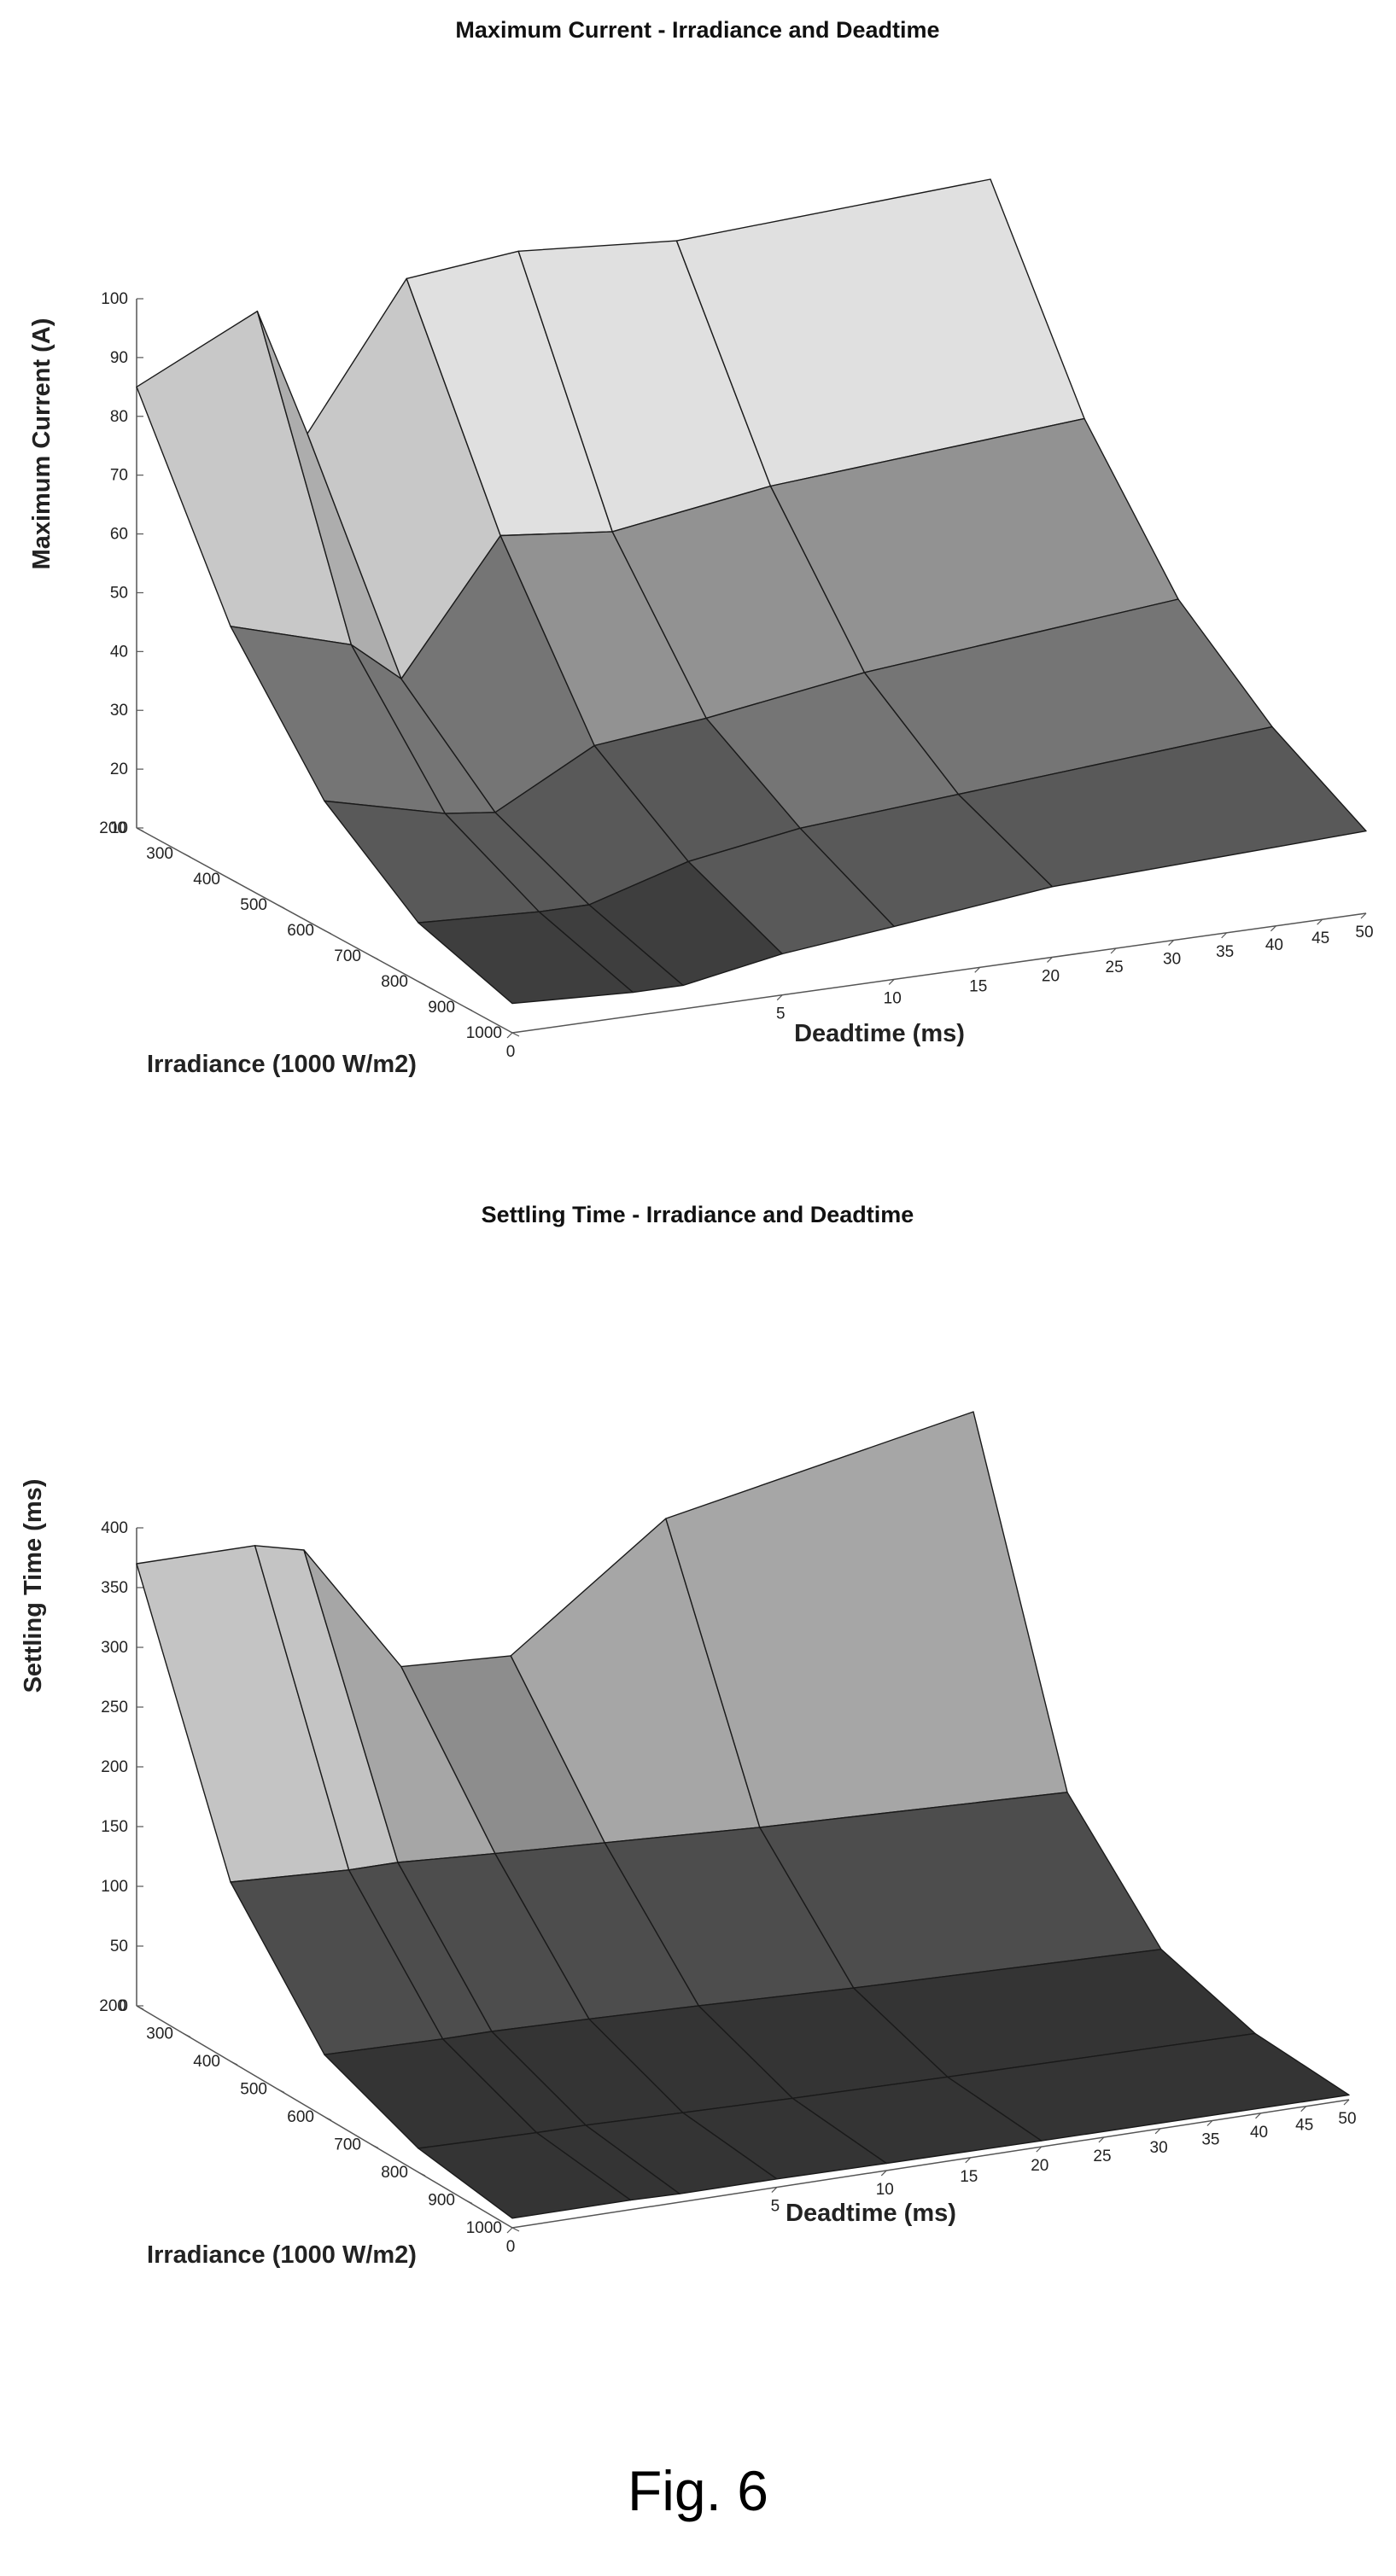  Describe the element at coordinates (119, 711) in the screenshot. I see `z-tick-label: 30` at that location.